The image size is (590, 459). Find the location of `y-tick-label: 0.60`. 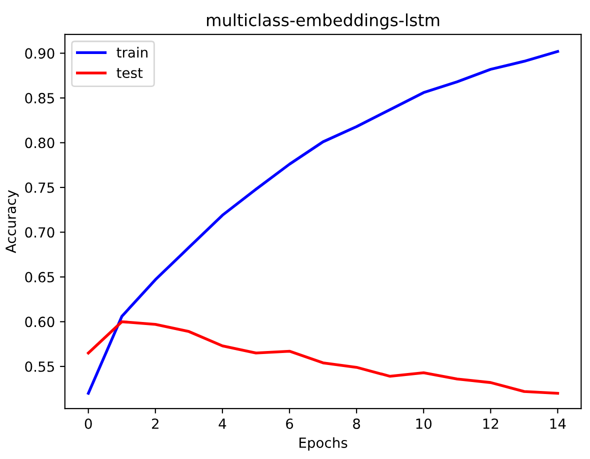

y-tick-label: 0.60 is located at coordinates (39, 322).